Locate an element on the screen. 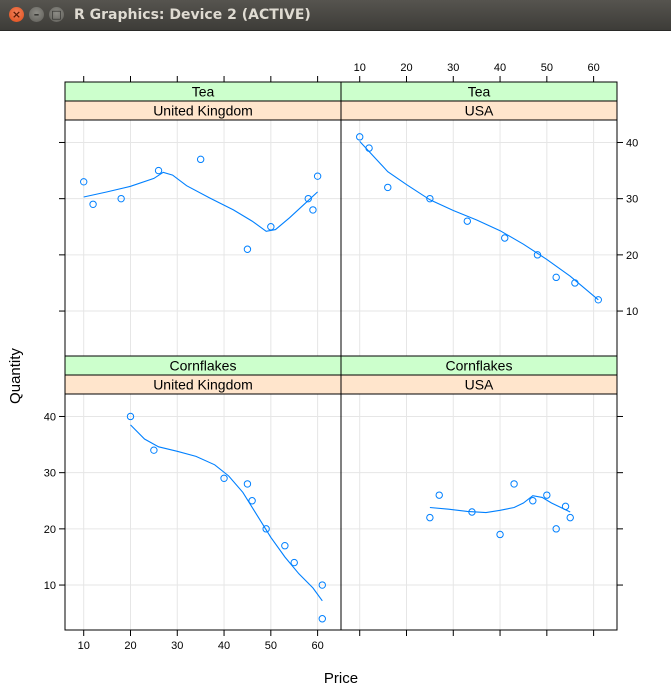 The width and height of the screenshot is (671, 699). y-tick-label-right: 20 is located at coordinates (632, 256).